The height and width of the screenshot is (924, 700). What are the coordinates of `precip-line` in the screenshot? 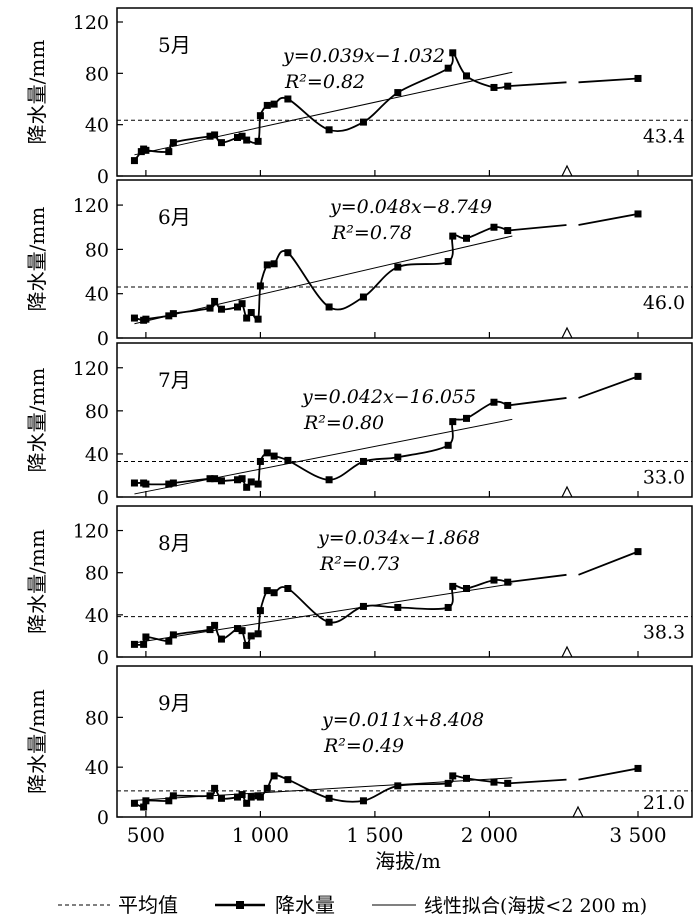 It's located at (321, 274).